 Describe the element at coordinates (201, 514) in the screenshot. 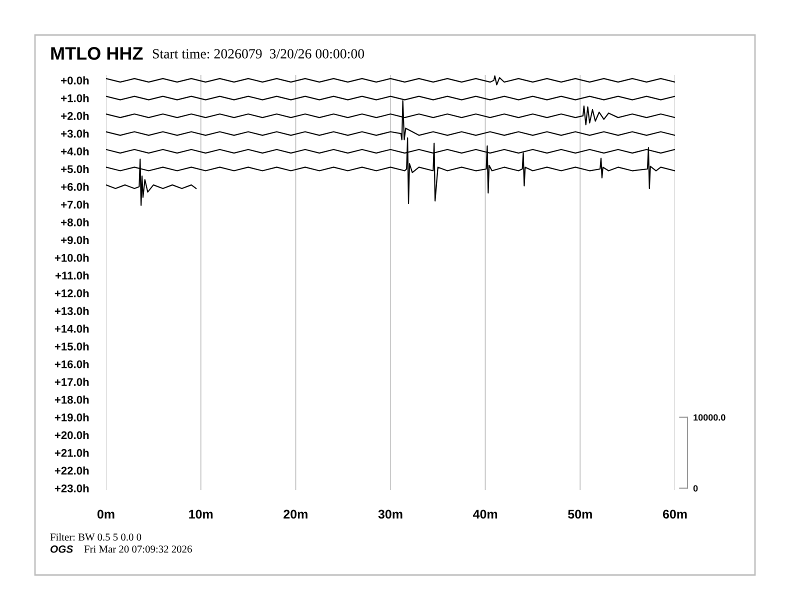

I see `x-tick-label: 10m` at that location.